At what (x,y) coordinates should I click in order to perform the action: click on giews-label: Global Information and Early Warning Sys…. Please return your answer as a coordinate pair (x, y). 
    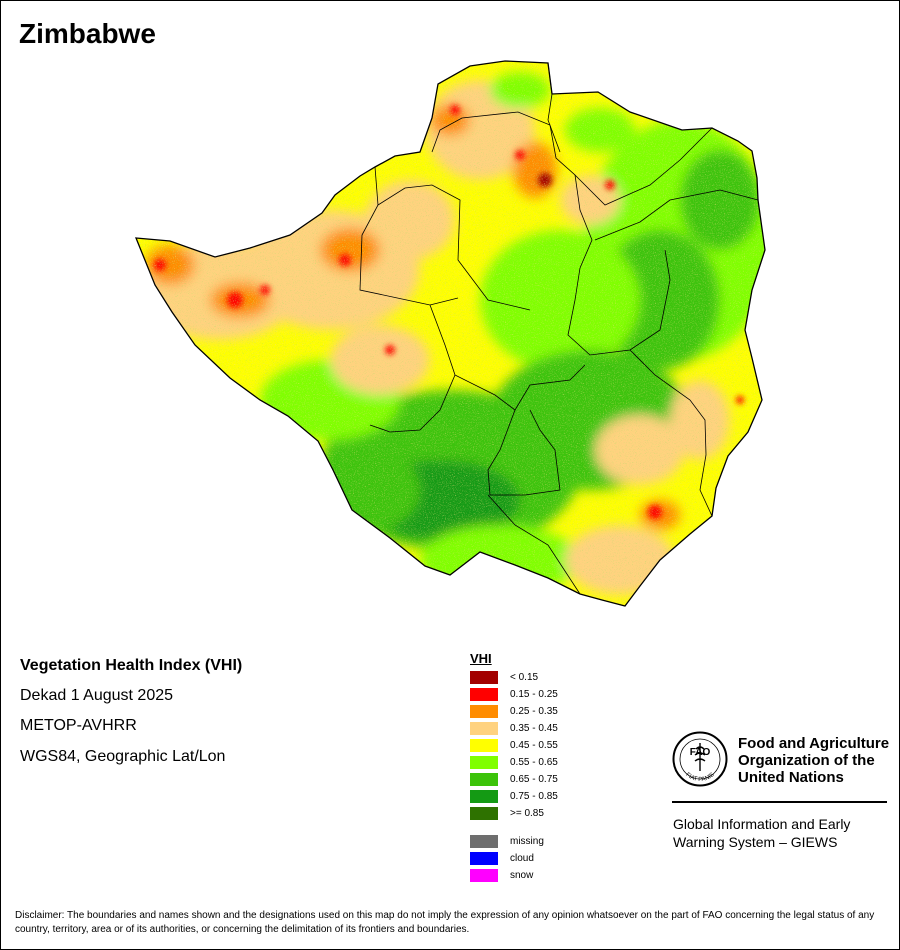
    Looking at the image, I should click on (761, 833).